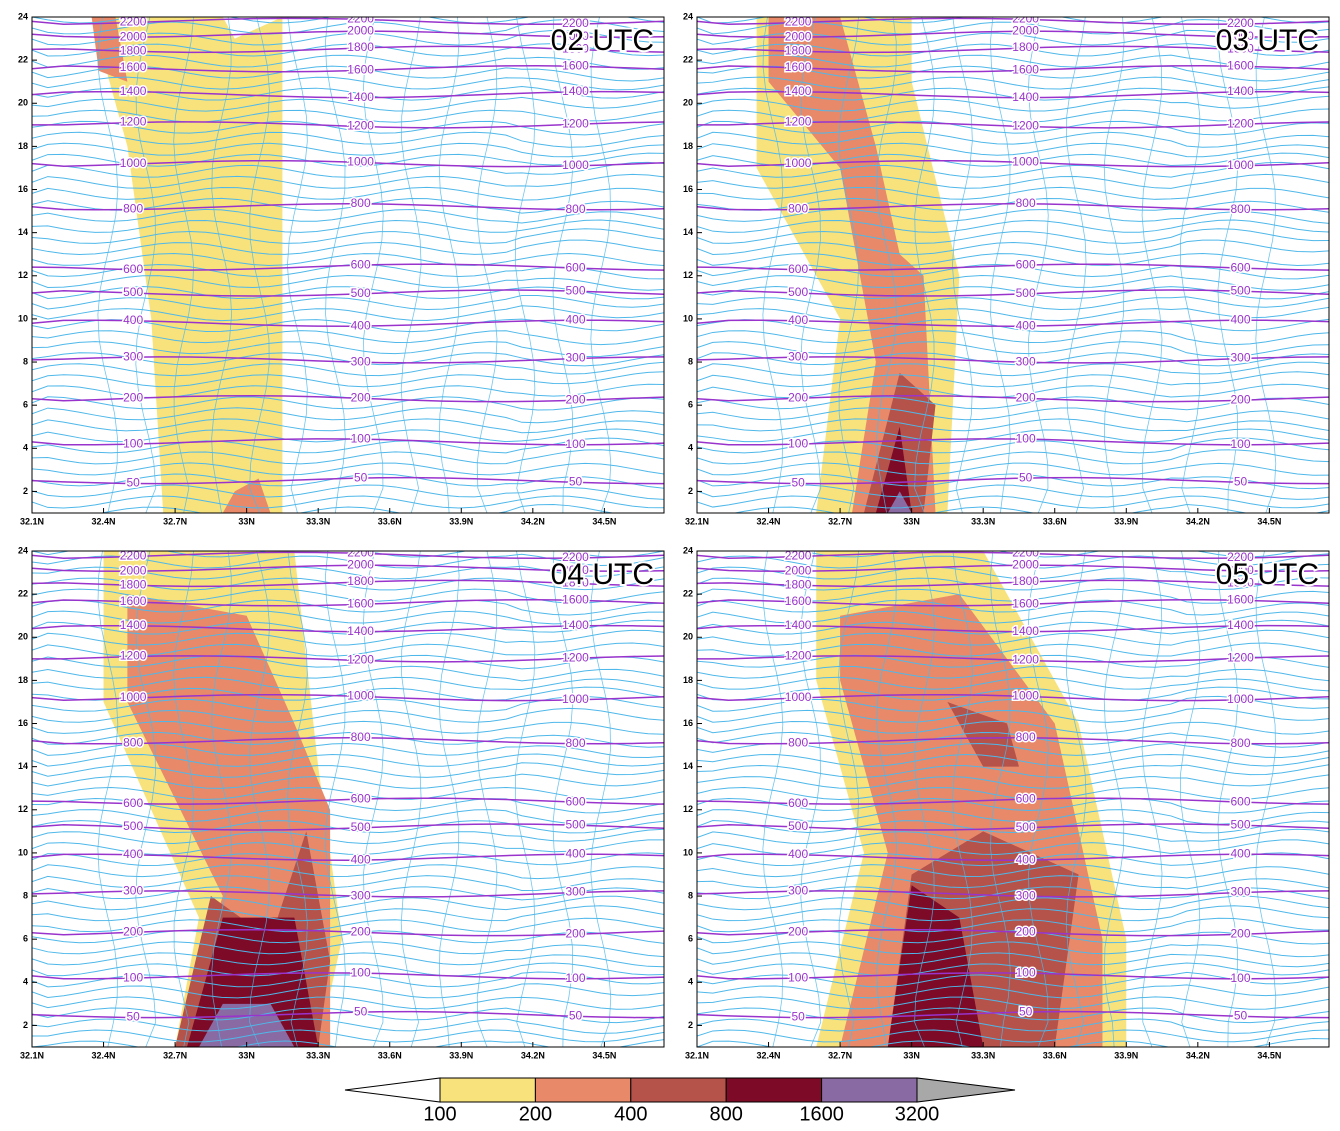 The width and height of the screenshot is (1340, 1131). Describe the element at coordinates (175, 521) in the screenshot. I see `x-tick-label: 32.7N` at that location.